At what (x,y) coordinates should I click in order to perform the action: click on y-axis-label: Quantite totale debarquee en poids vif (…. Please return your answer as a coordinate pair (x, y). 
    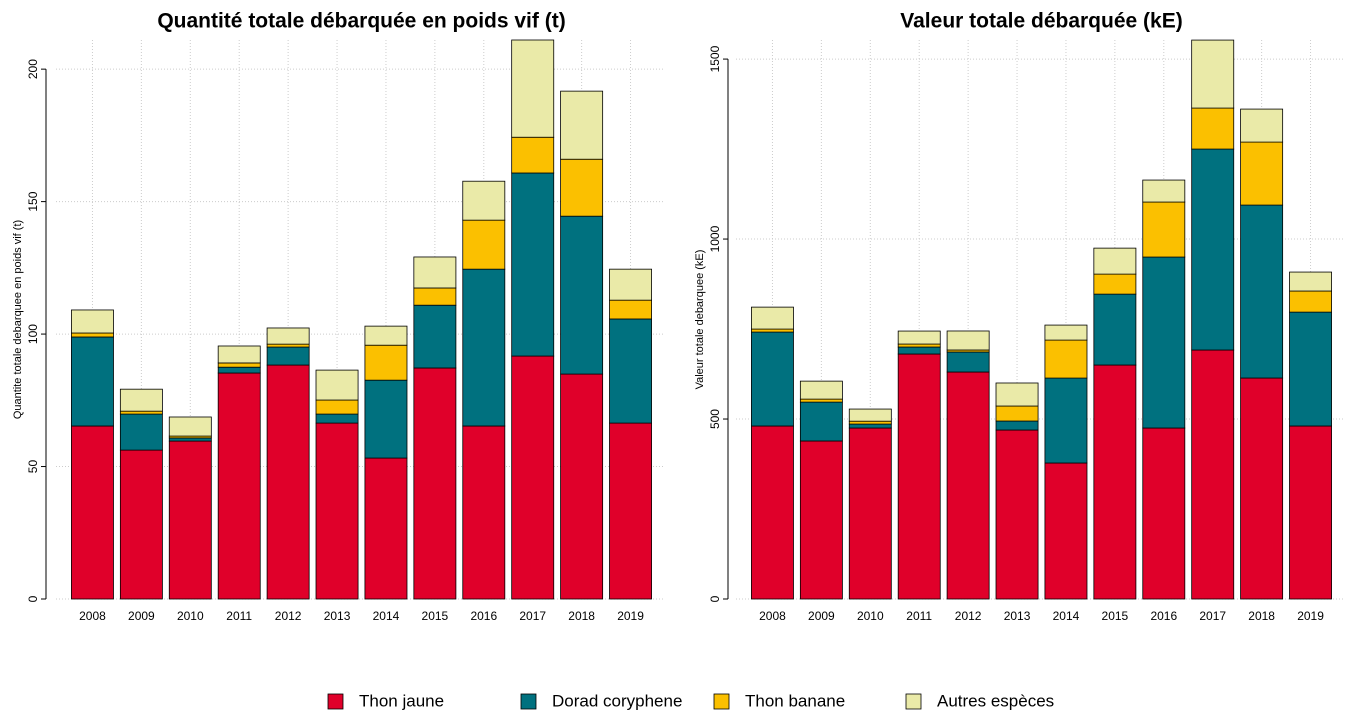
    Looking at the image, I should click on (18, 319).